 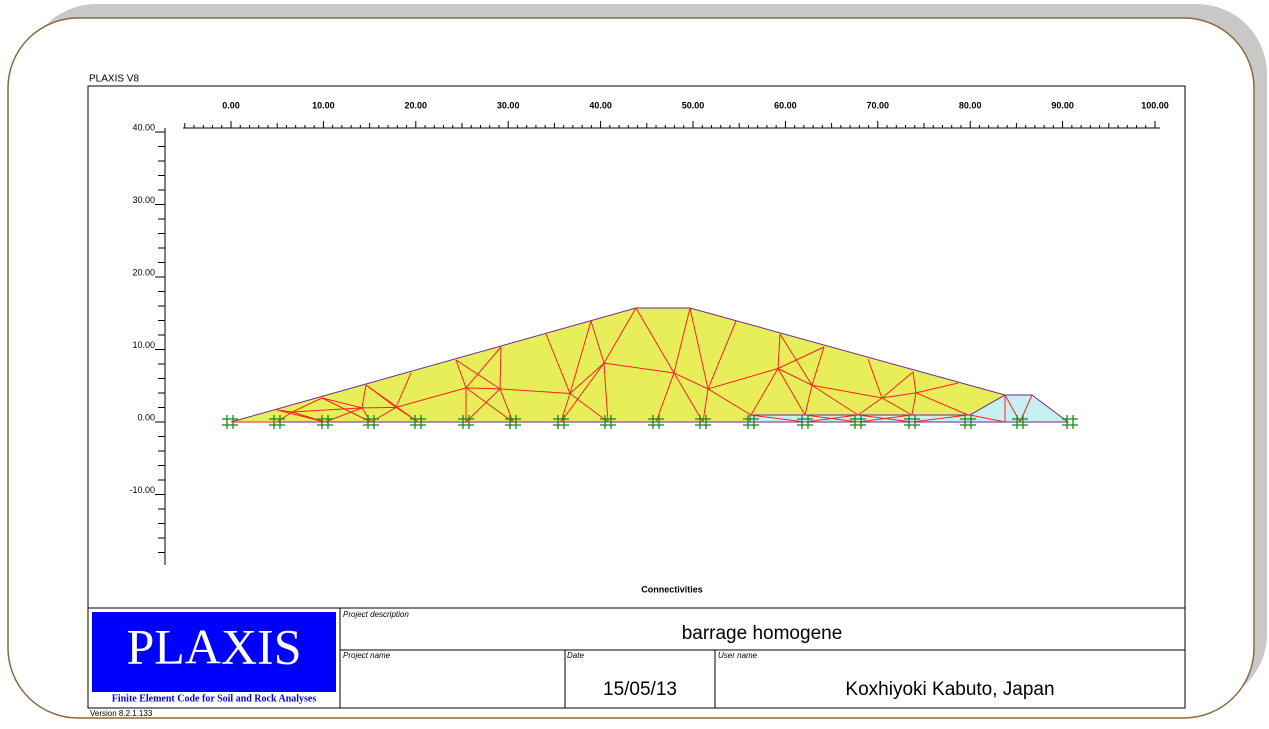 I want to click on x-axis-label: 90.00, so click(x=1062, y=105).